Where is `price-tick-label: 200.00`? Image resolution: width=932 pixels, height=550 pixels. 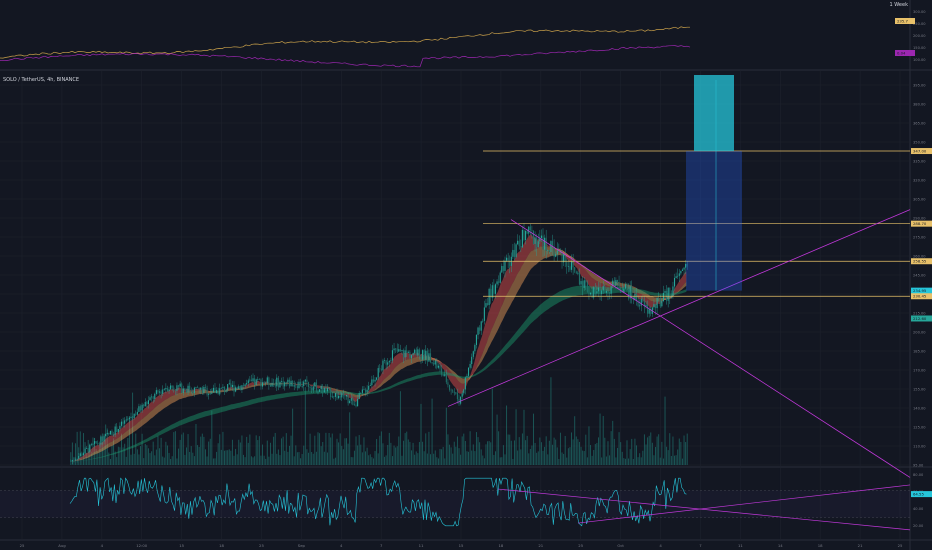 price-tick-label: 200.00 is located at coordinates (919, 333).